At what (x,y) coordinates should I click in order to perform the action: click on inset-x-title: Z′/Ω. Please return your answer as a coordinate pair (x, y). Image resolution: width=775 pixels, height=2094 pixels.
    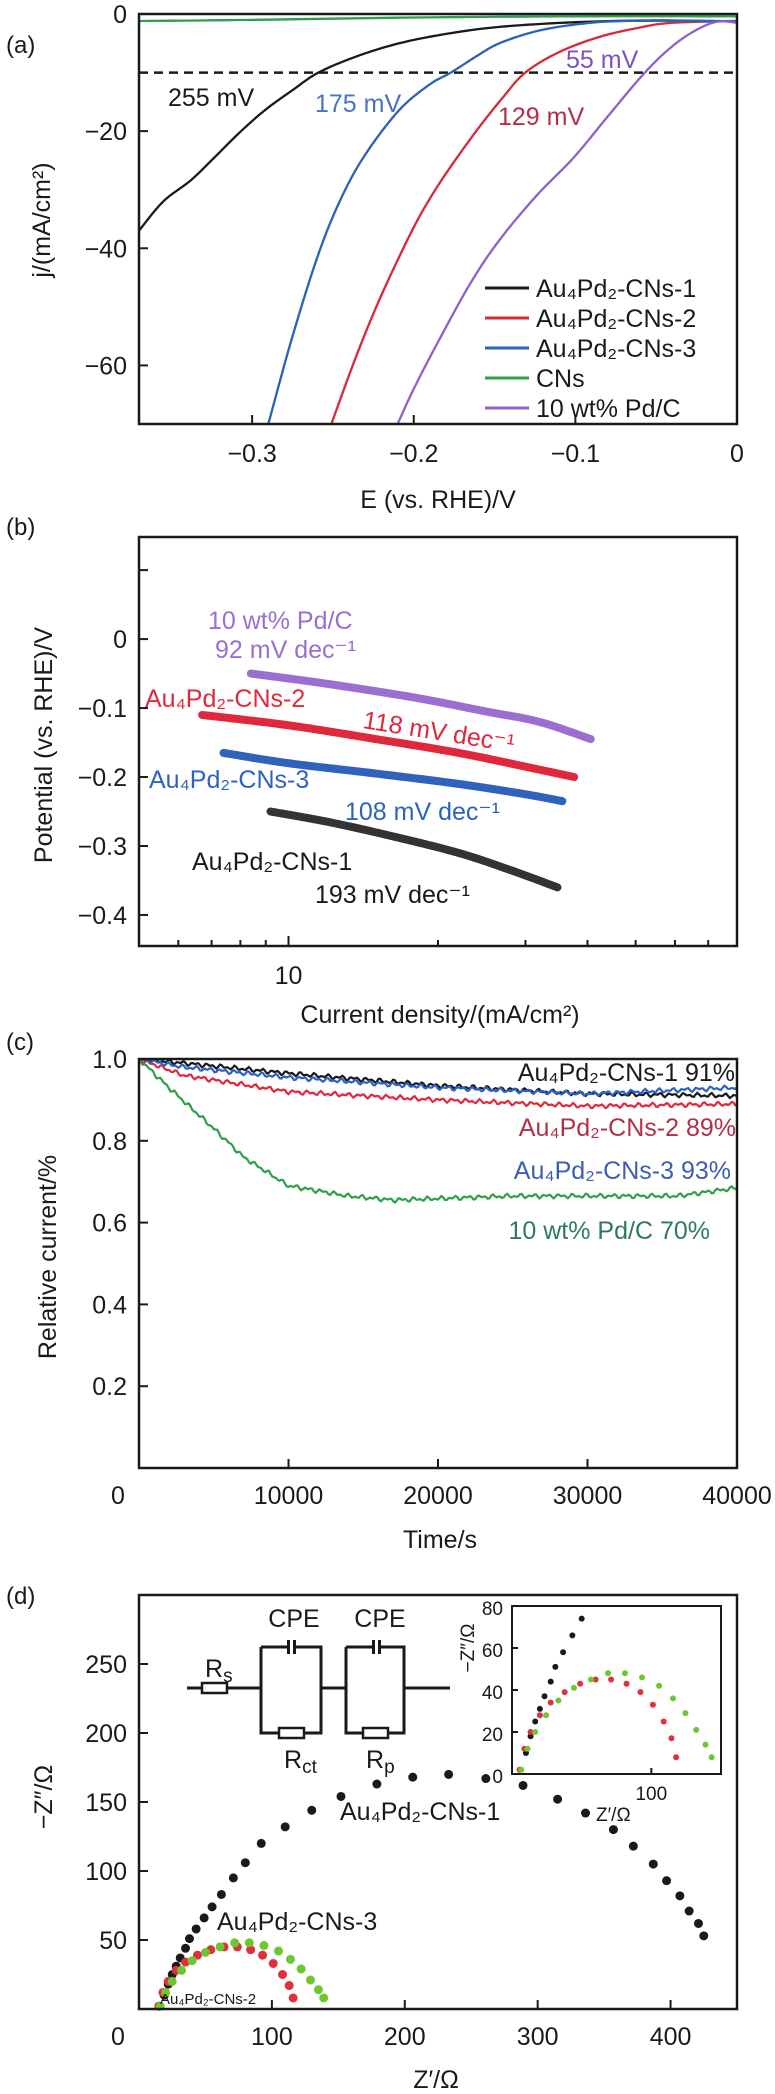
    Looking at the image, I should click on (613, 1815).